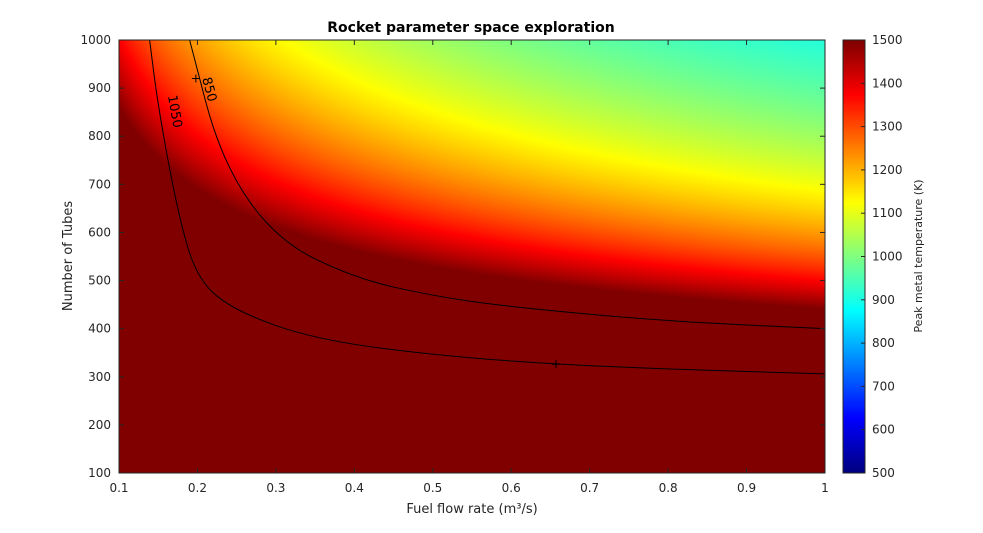 Image resolution: width=983 pixels, height=533 pixels. What do you see at coordinates (825, 488) in the screenshot?
I see `x-tick-label: 1` at bounding box center [825, 488].